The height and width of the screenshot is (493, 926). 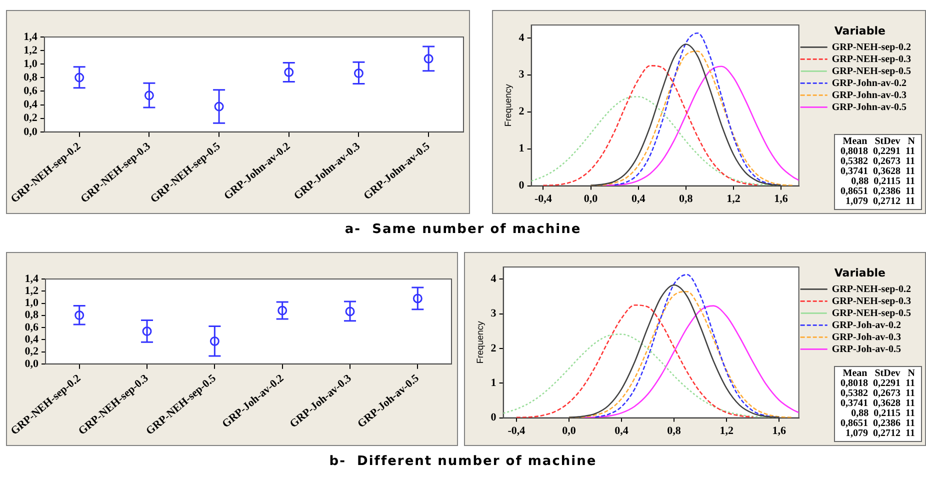 I want to click on legend-label: GRP-Joh-av-0.5, so click(x=867, y=349).